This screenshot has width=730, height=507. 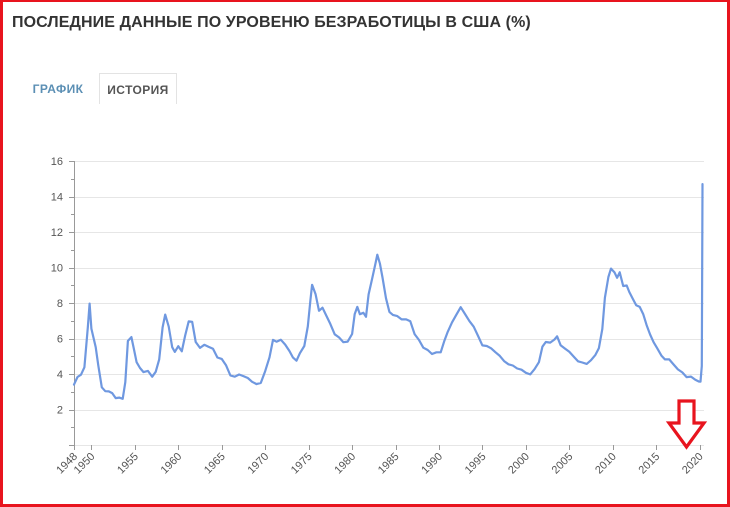 What do you see at coordinates (650, 464) in the screenshot?
I see `x-tick-label: 2015` at bounding box center [650, 464].